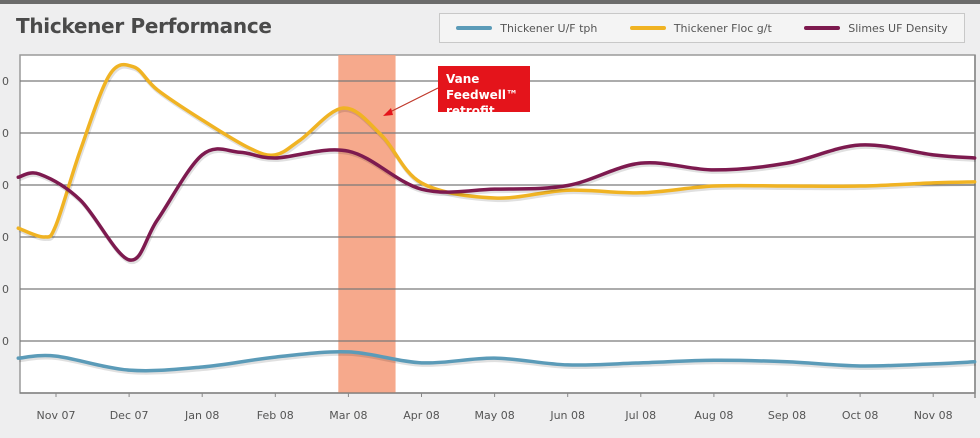 This screenshot has height=438, width=980. I want to click on chart-title: Thickener Performance, so click(144, 26).